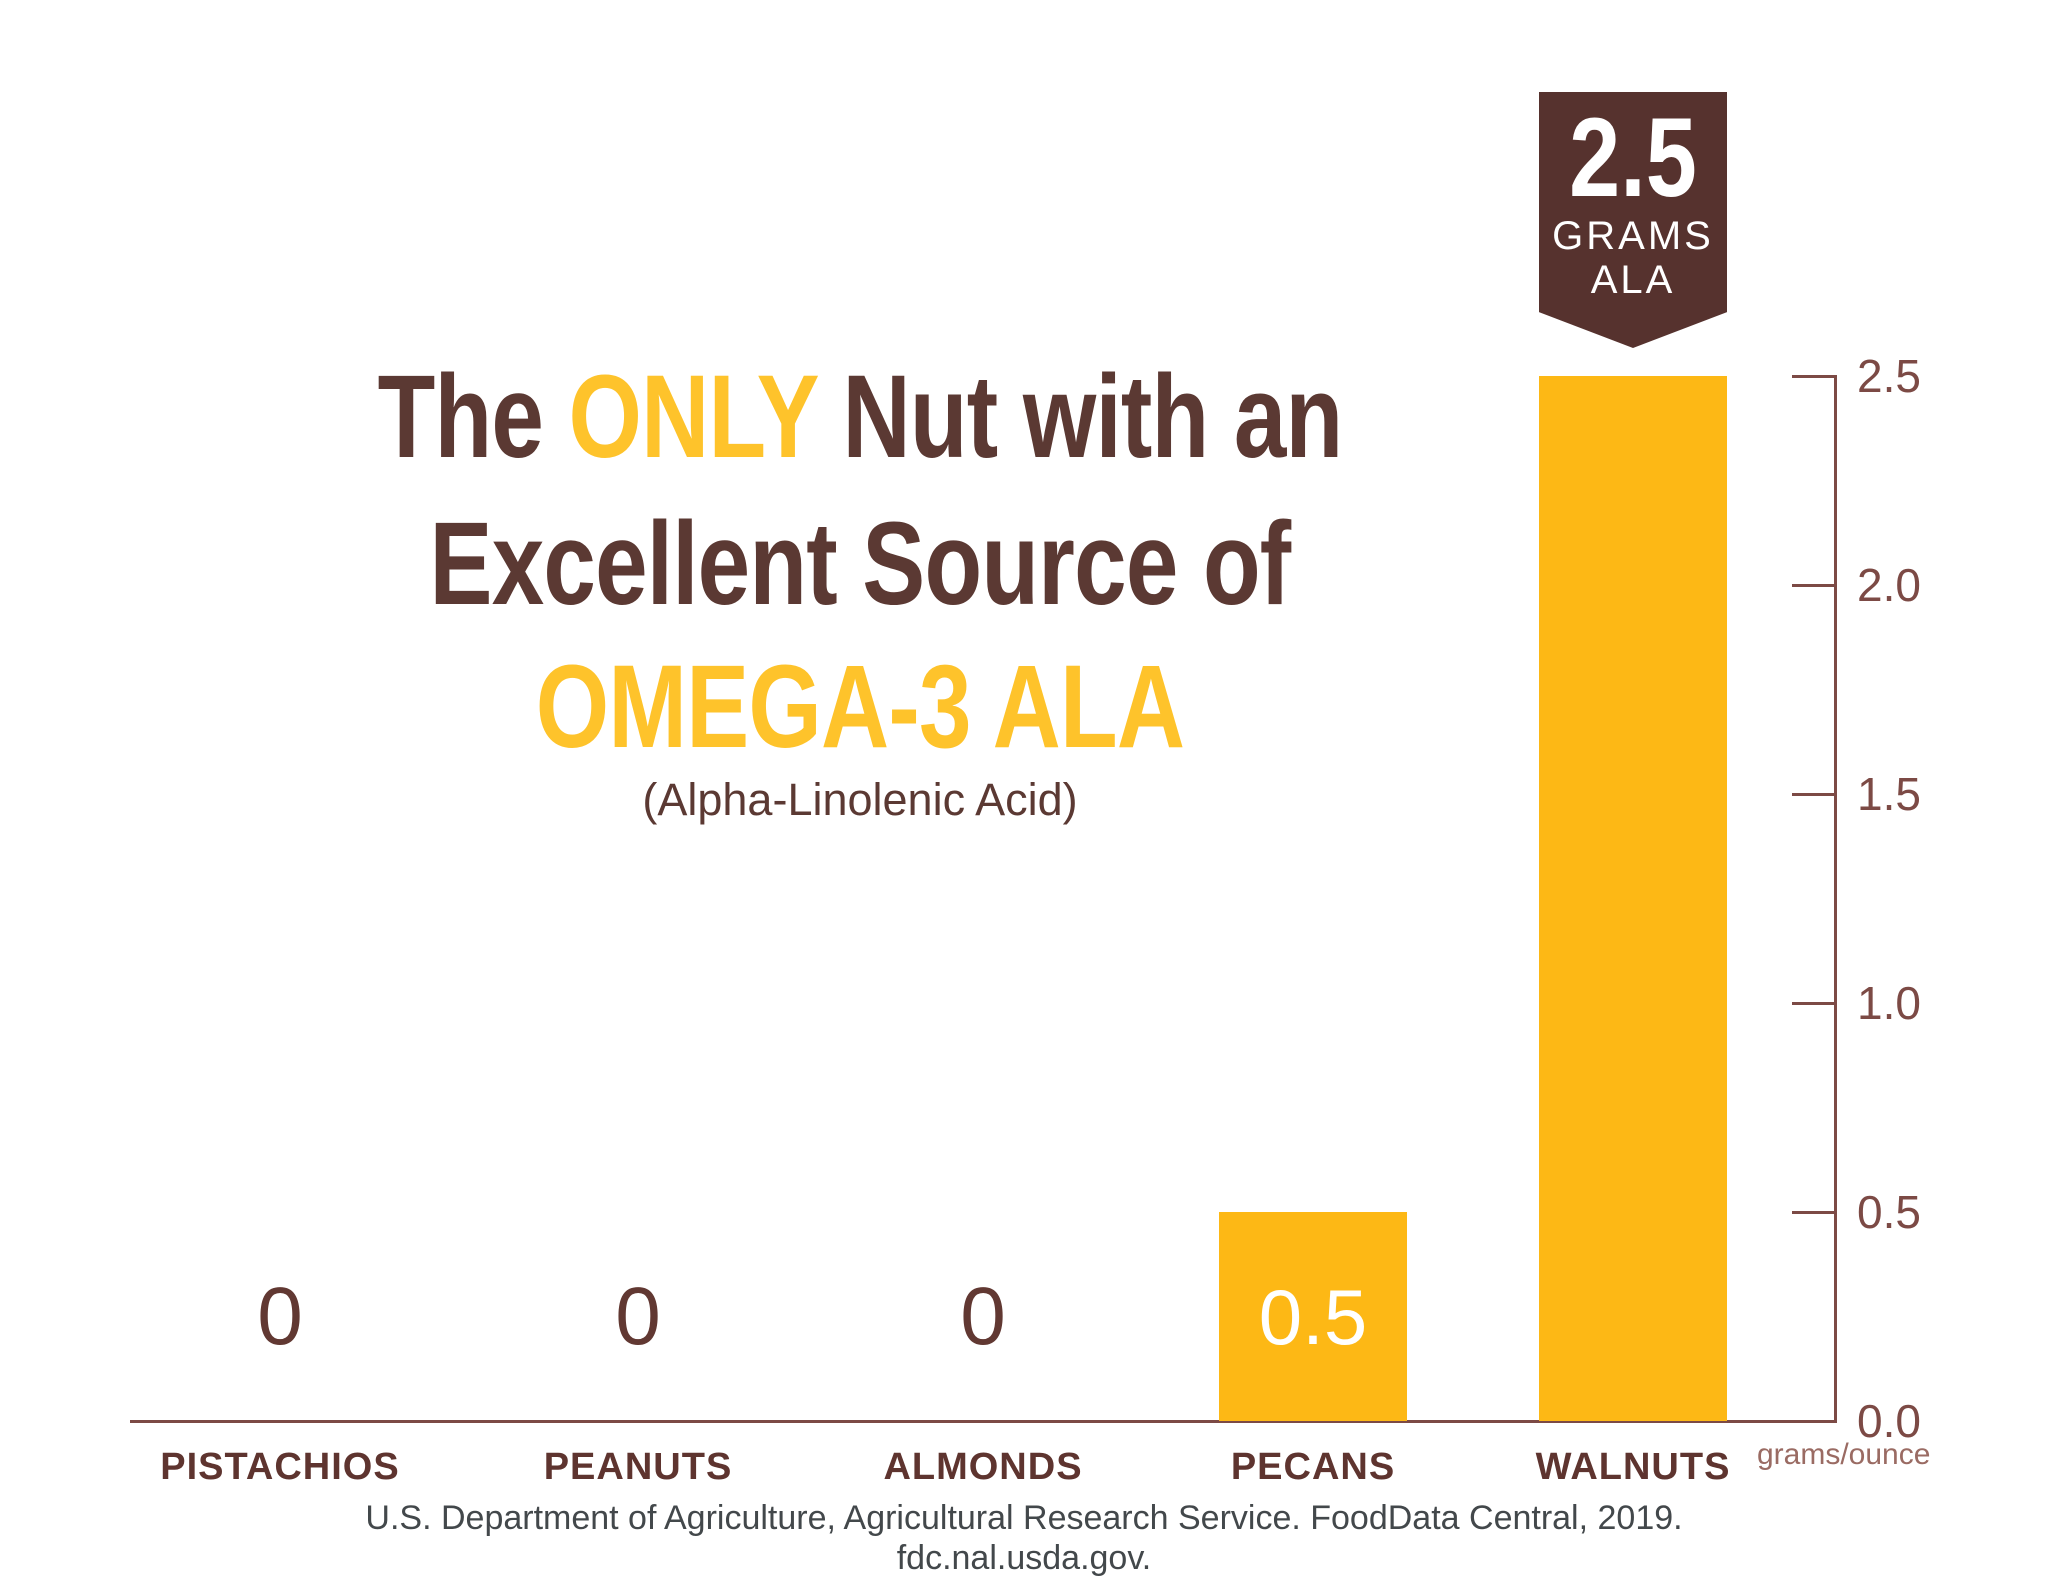 Image resolution: width=2048 pixels, height=1576 pixels. What do you see at coordinates (1633, 280) in the screenshot?
I see `badge-unit-ala: ALA` at bounding box center [1633, 280].